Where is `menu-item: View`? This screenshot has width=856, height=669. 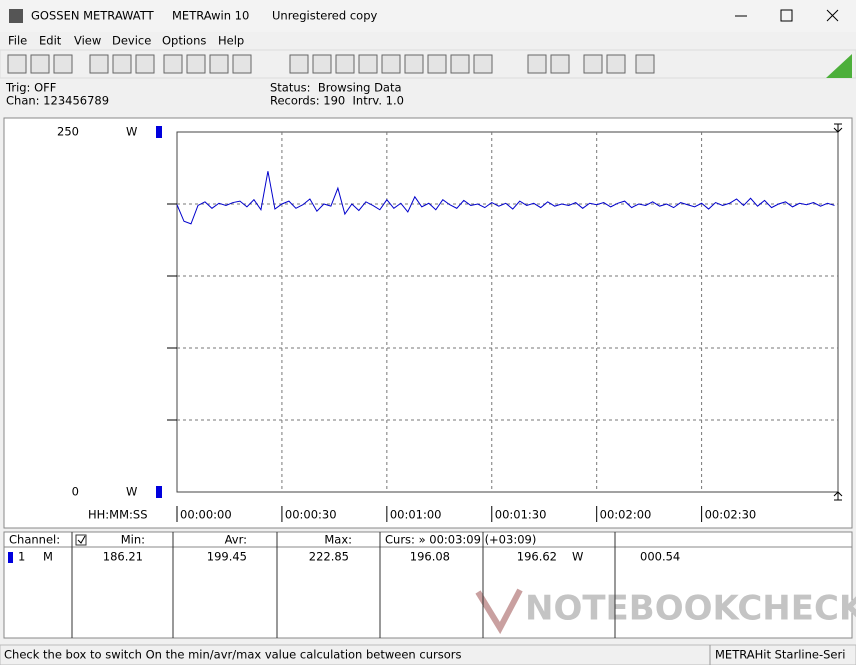 menu-item: View is located at coordinates (87, 41).